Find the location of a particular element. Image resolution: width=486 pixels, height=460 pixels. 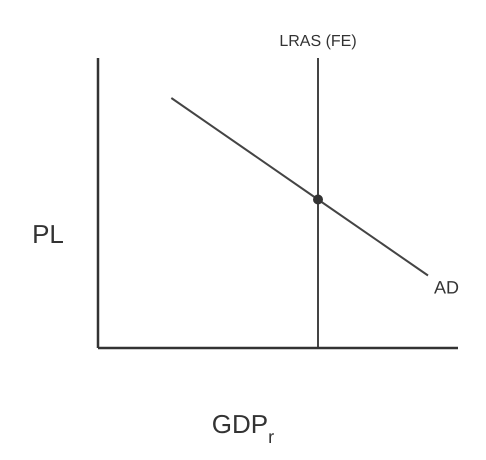

series-label: AD is located at coordinates (447, 288).